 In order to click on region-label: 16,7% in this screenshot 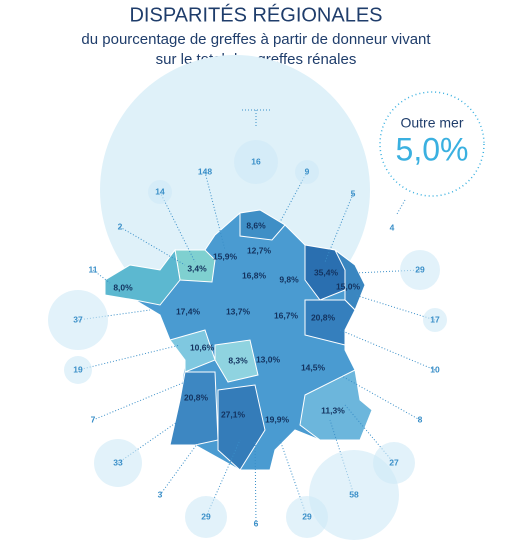, I will do `click(286, 315)`.